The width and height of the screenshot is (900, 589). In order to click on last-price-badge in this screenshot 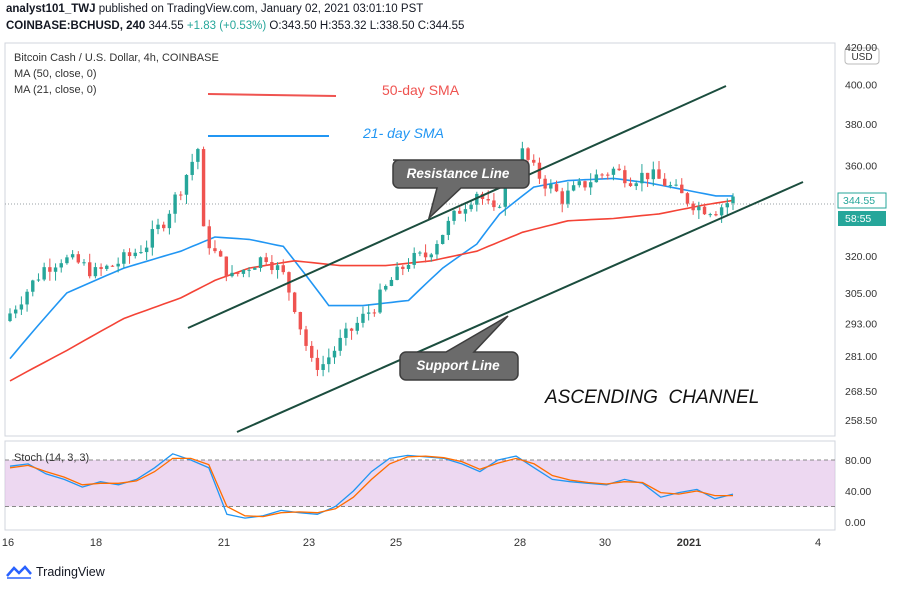, I will do `click(862, 200)`.